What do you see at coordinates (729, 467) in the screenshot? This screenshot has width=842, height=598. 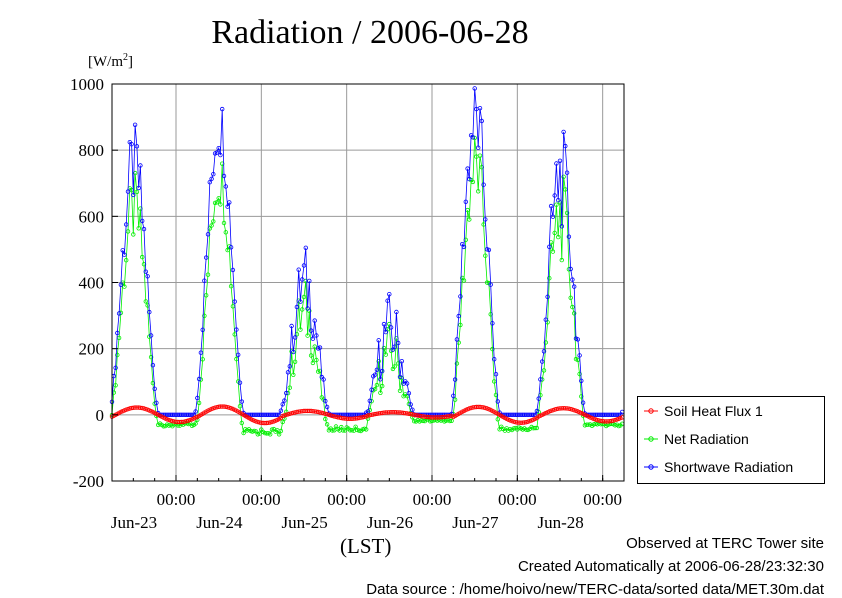 I see `legend-label: Shortwave Radiation` at bounding box center [729, 467].